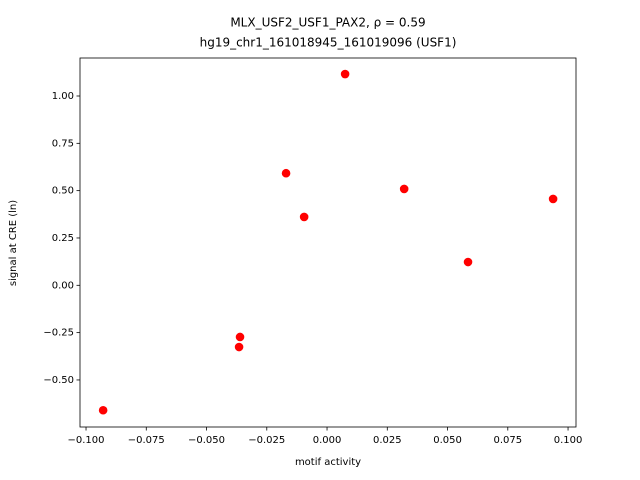 This screenshot has width=640, height=480. I want to click on x-tick-label: 0.100, so click(568, 440).